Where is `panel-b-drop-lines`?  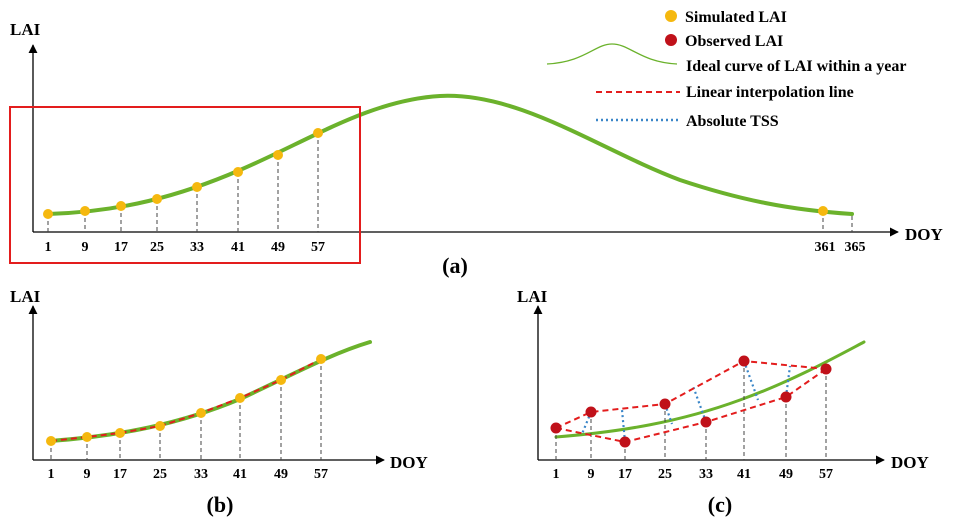
panel-b-drop-lines is located at coordinates (186, 409).